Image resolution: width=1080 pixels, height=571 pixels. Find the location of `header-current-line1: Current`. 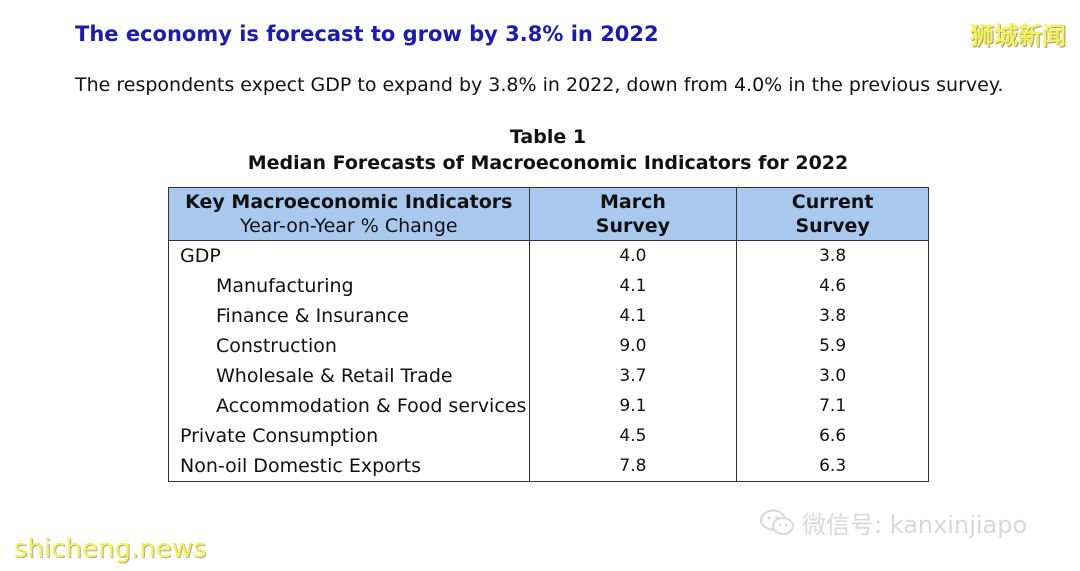

header-current-line1: Current is located at coordinates (832, 202).